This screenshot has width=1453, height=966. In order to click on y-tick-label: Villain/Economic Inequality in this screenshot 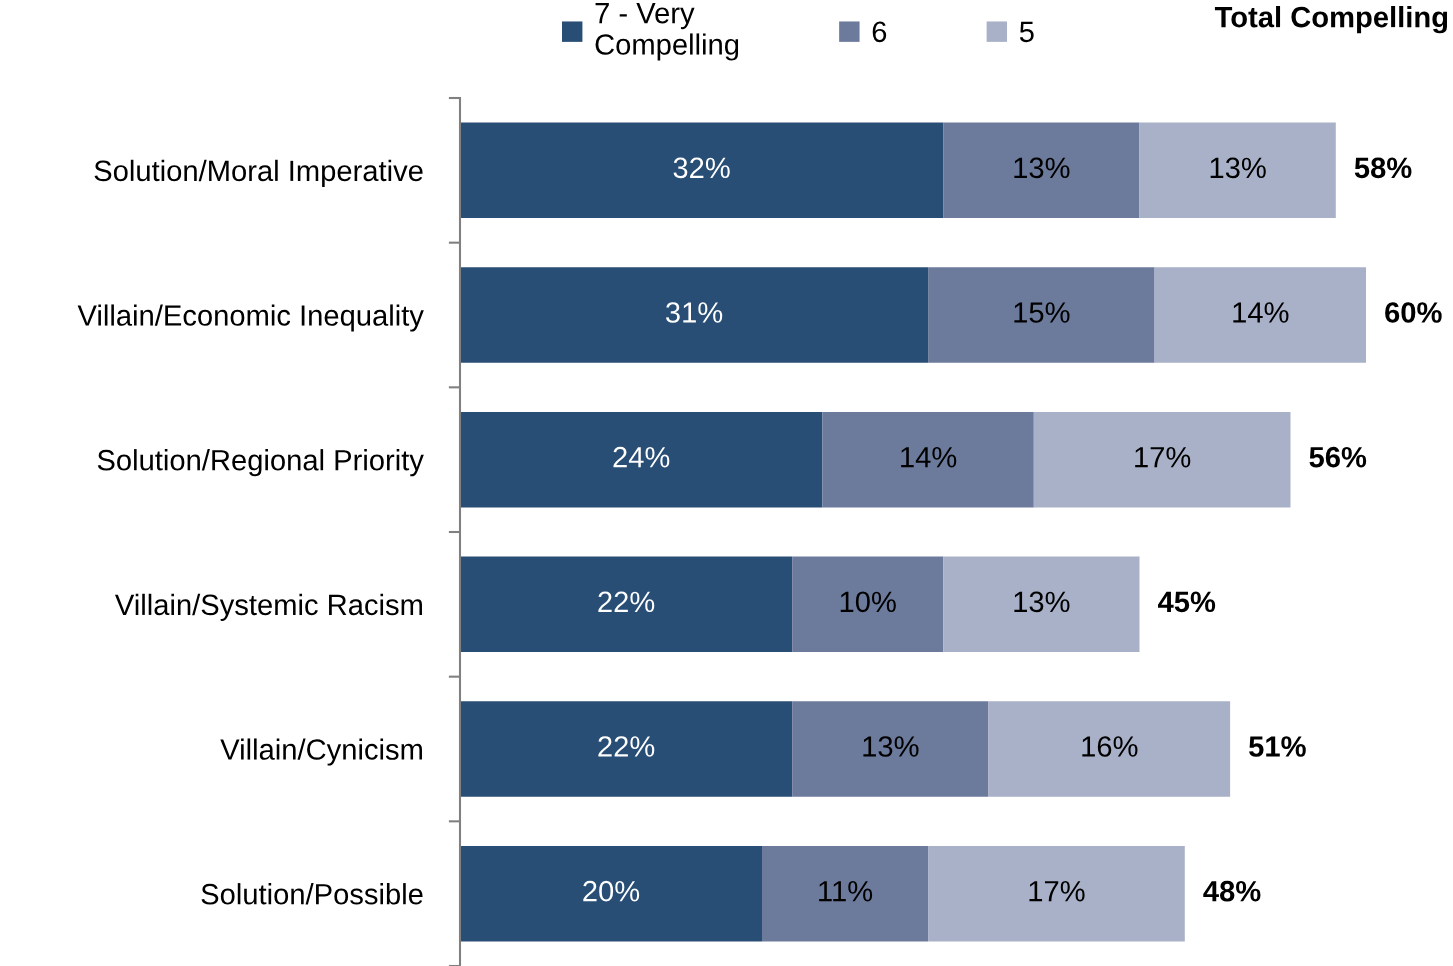, I will do `click(250, 318)`.